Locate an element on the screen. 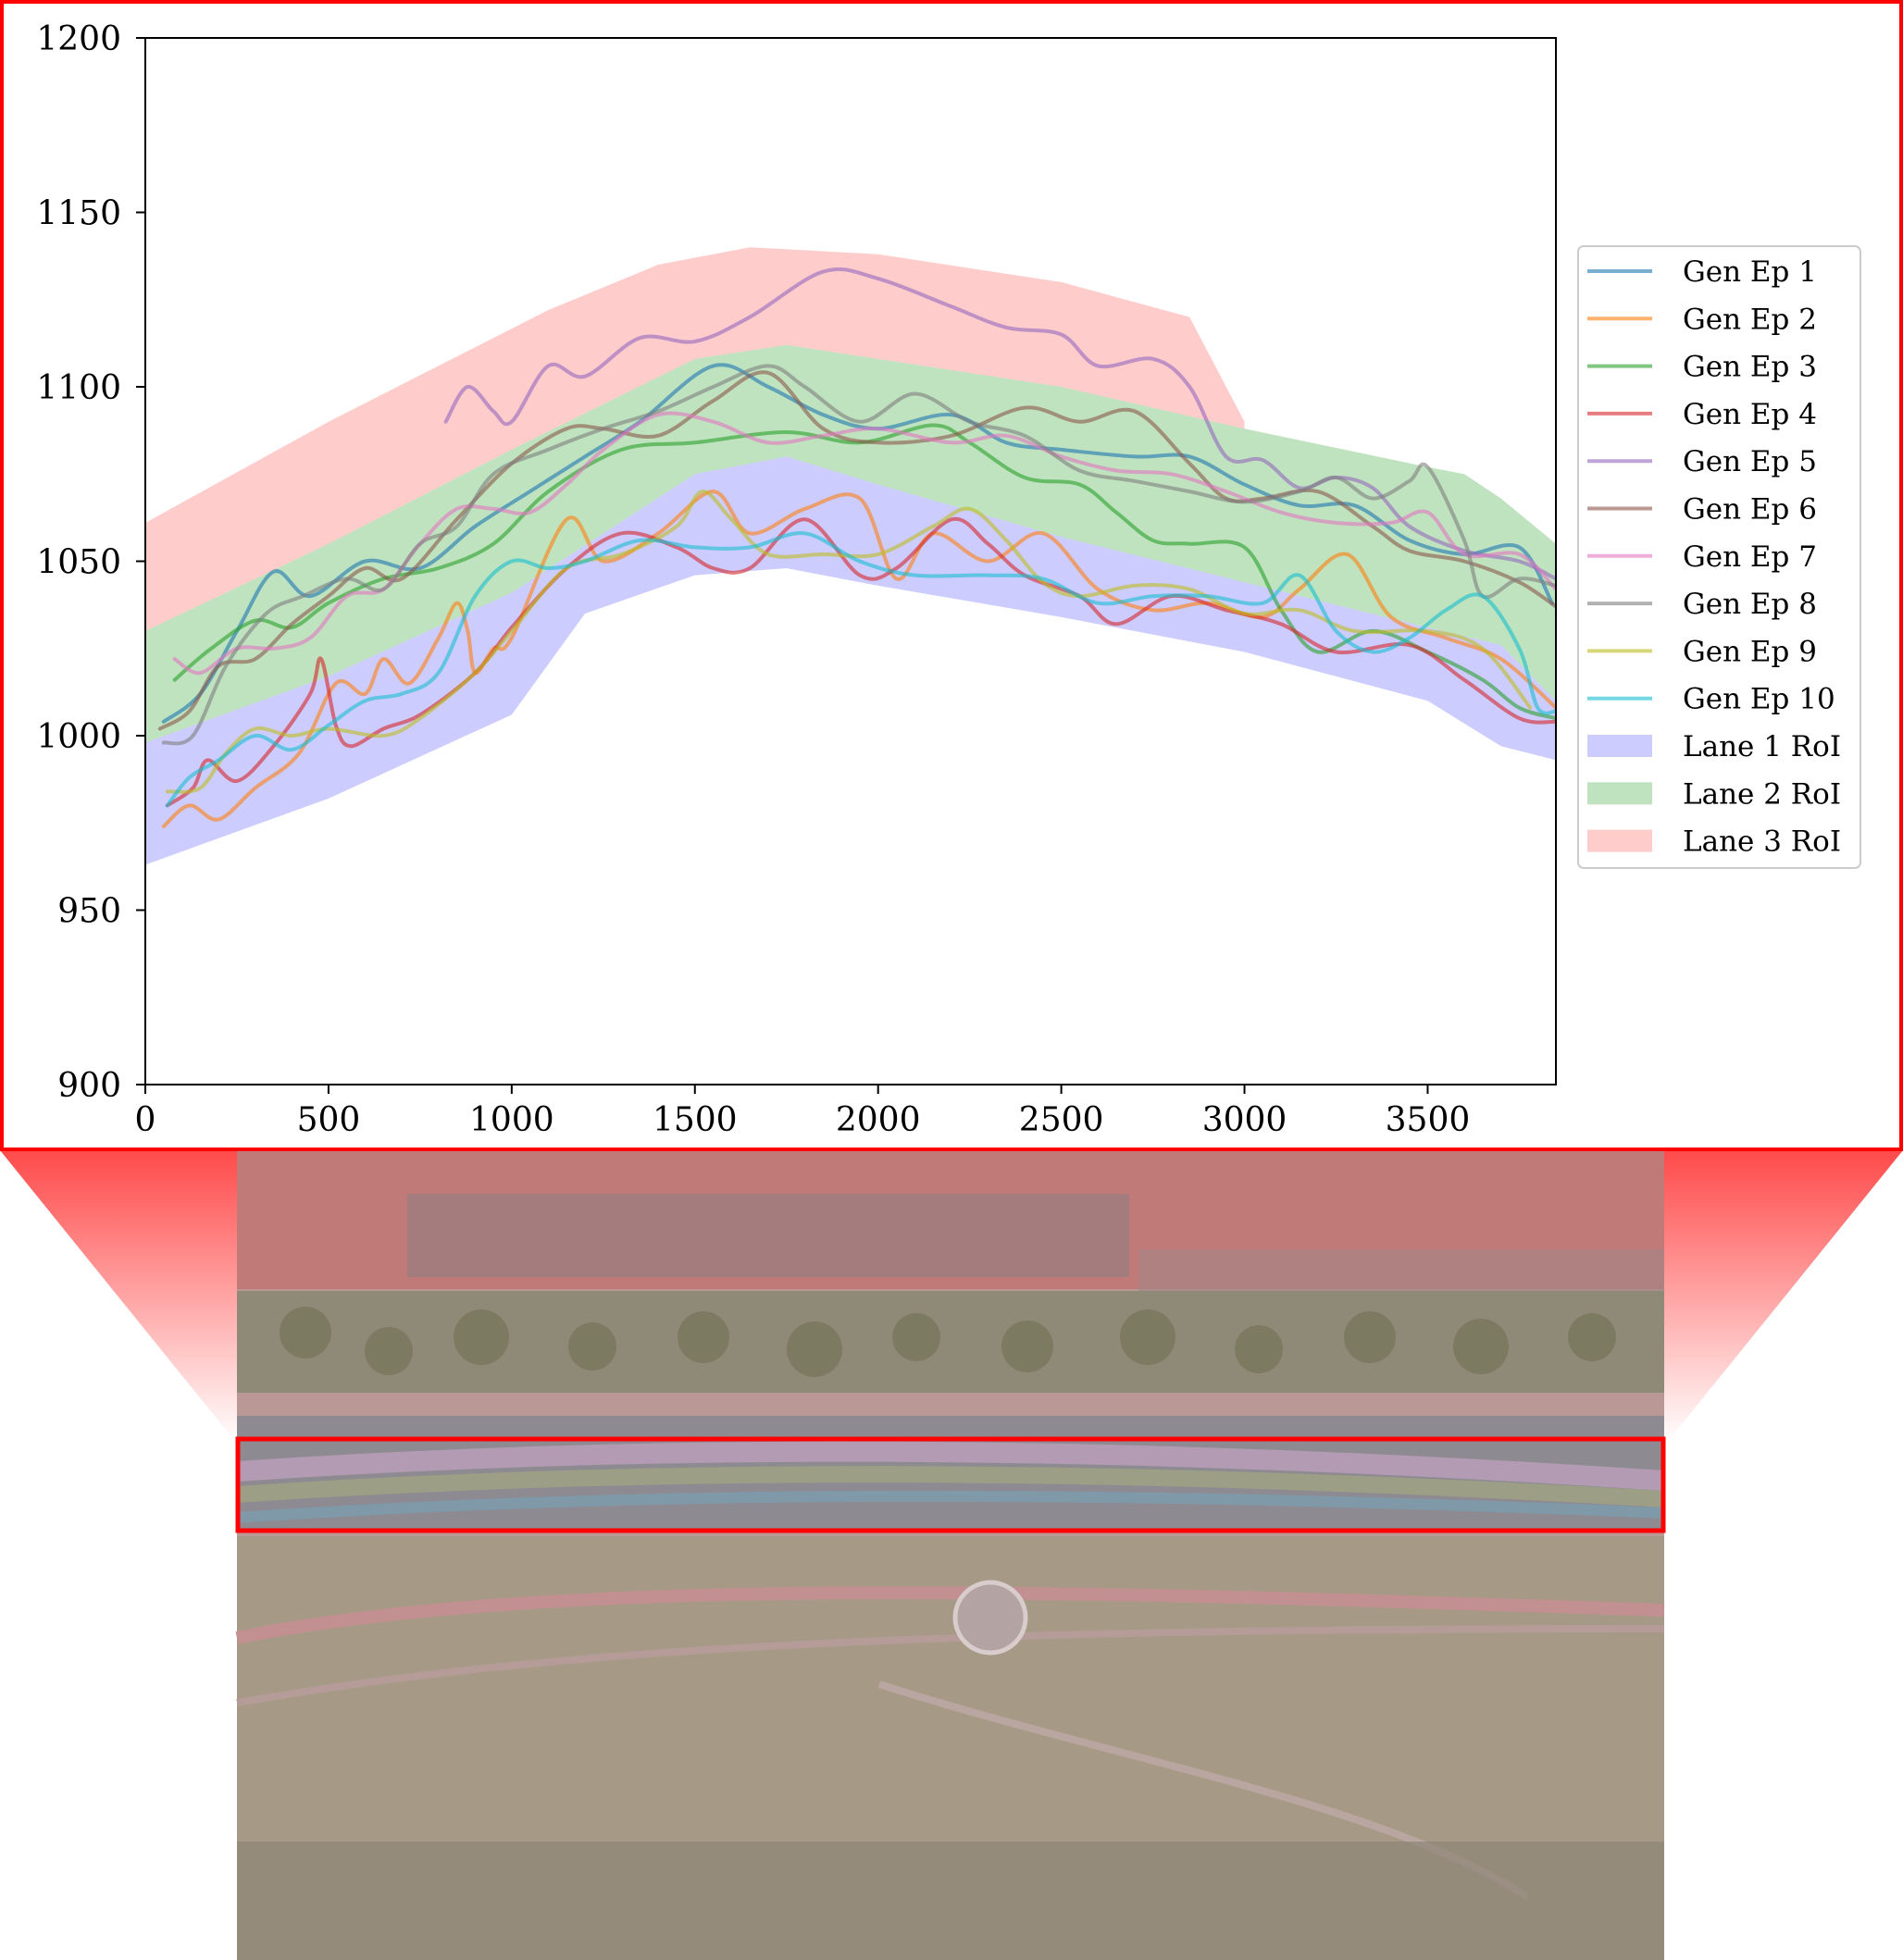  y-tick-label: 950 is located at coordinates (89, 912).